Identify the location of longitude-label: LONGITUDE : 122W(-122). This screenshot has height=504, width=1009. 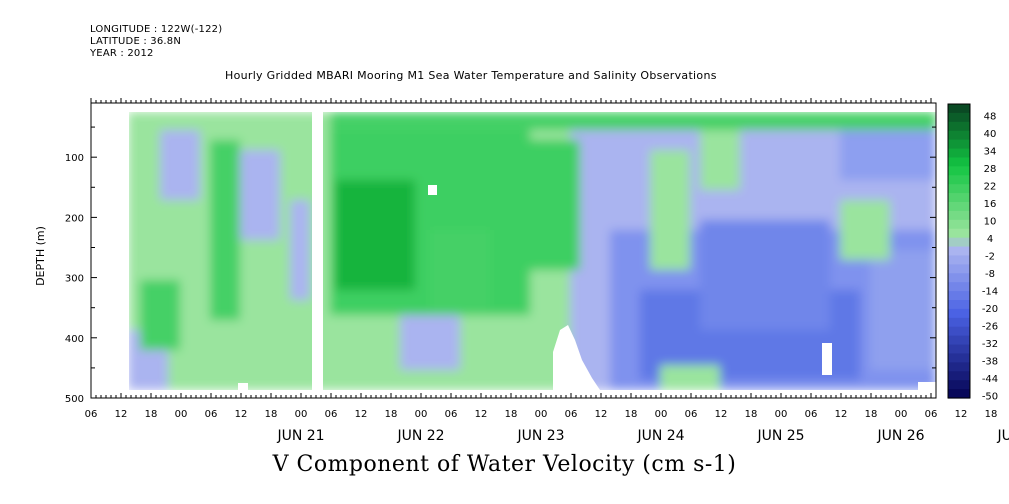
(156, 29).